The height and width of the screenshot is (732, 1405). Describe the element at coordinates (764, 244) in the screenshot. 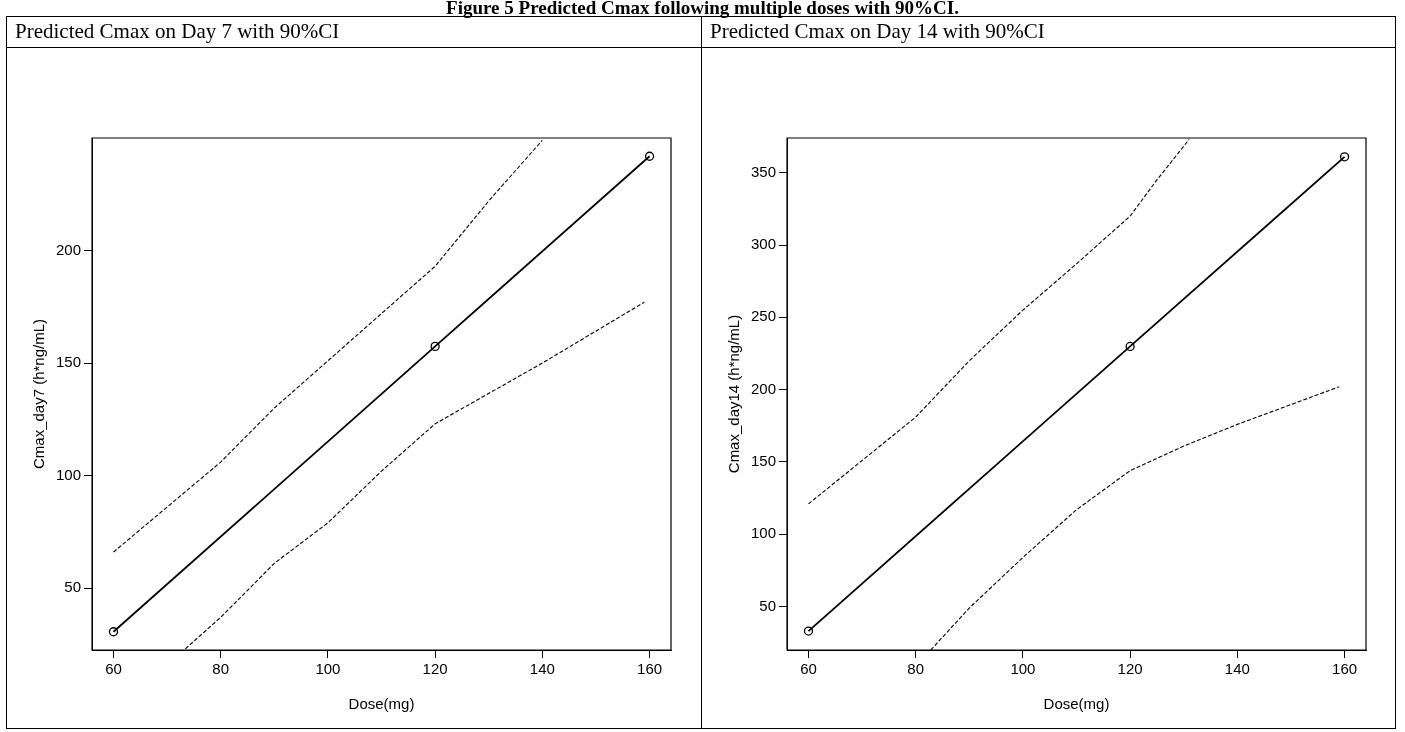

I see `y-tick-label: 300` at that location.